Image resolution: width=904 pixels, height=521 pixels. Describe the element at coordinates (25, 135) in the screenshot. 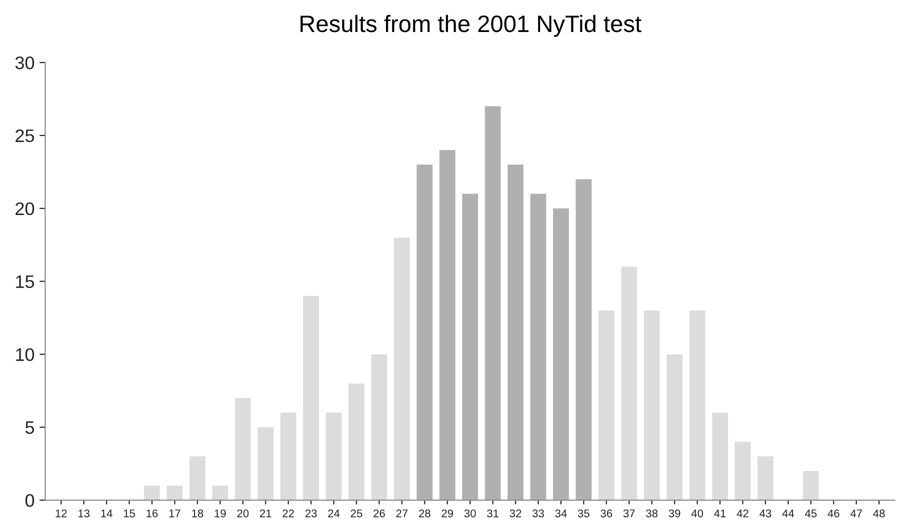

I see `y-tick-label: 25` at that location.